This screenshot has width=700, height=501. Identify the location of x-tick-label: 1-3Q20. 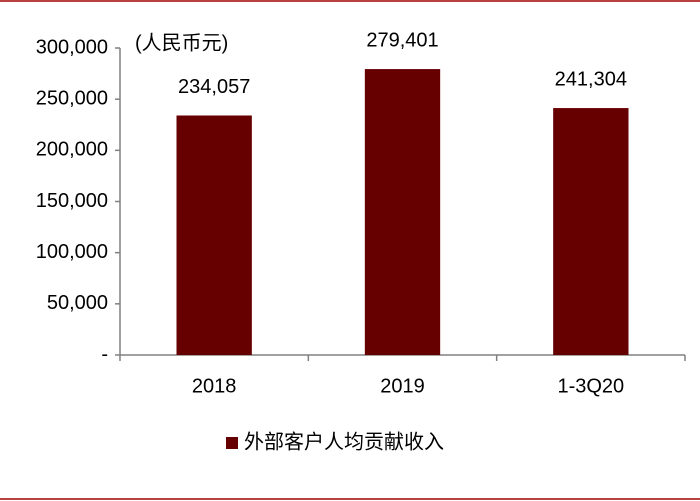
(590, 386).